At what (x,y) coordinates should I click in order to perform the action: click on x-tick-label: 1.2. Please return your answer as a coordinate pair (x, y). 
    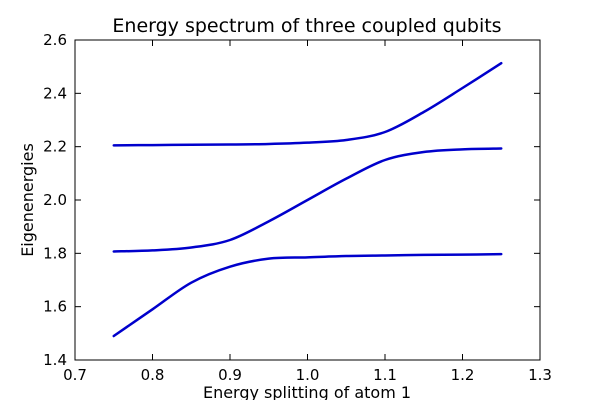
    Looking at the image, I should click on (463, 375).